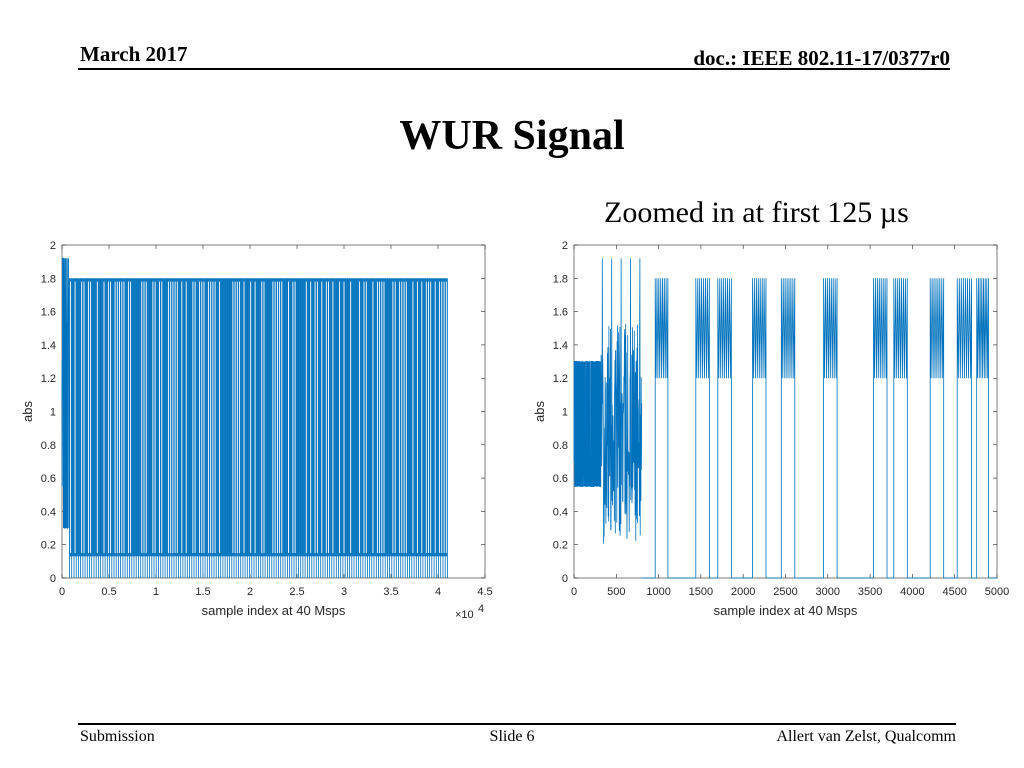  I want to click on x-tick-label: 3, so click(344, 592).